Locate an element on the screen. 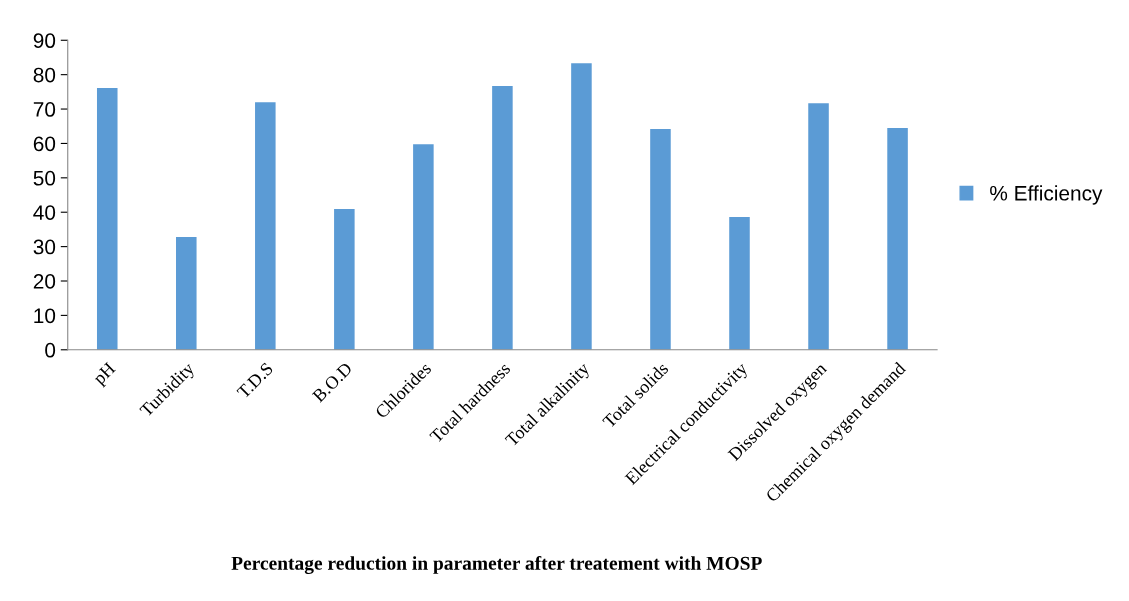  text: Percentage reduction in parameter after treatement with MOSP is located at coordinates (496, 564).